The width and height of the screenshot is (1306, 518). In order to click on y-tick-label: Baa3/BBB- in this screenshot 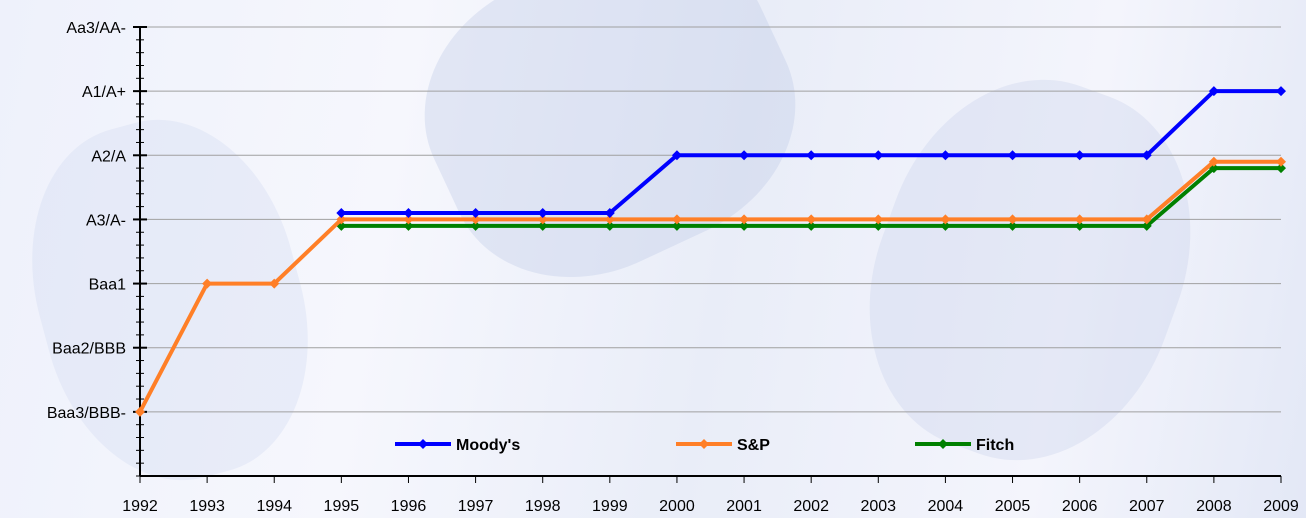, I will do `click(86, 413)`.